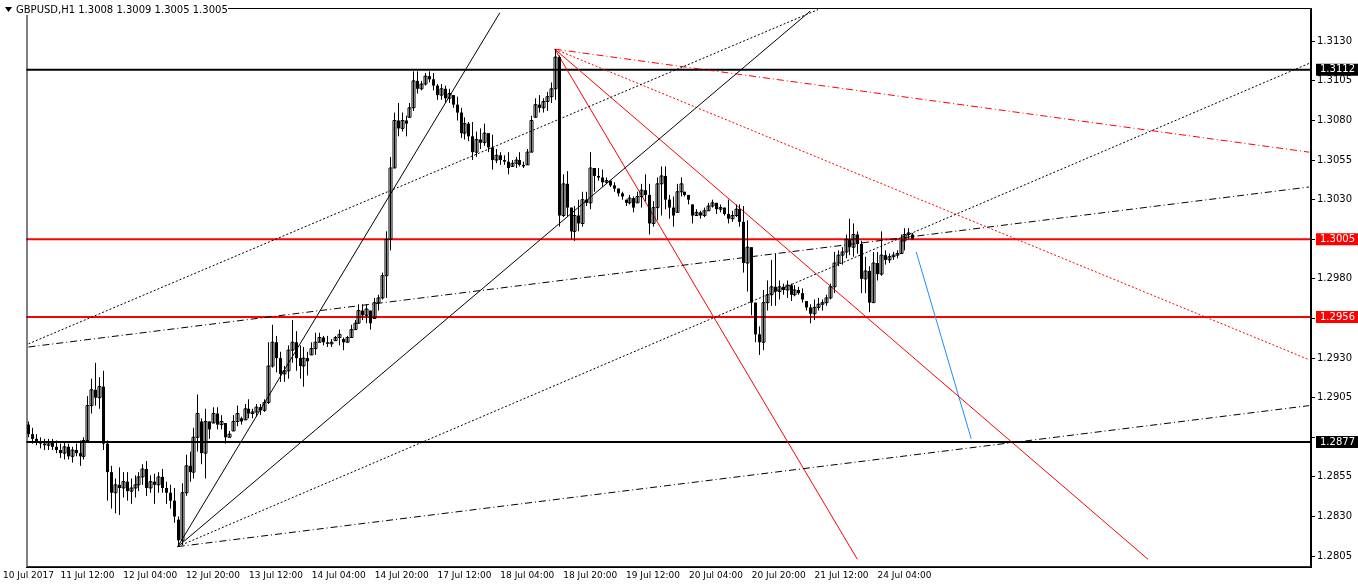 This screenshot has width=1358, height=584. Describe the element at coordinates (1335, 397) in the screenshot. I see `y-tick-label: 1.2905` at that location.